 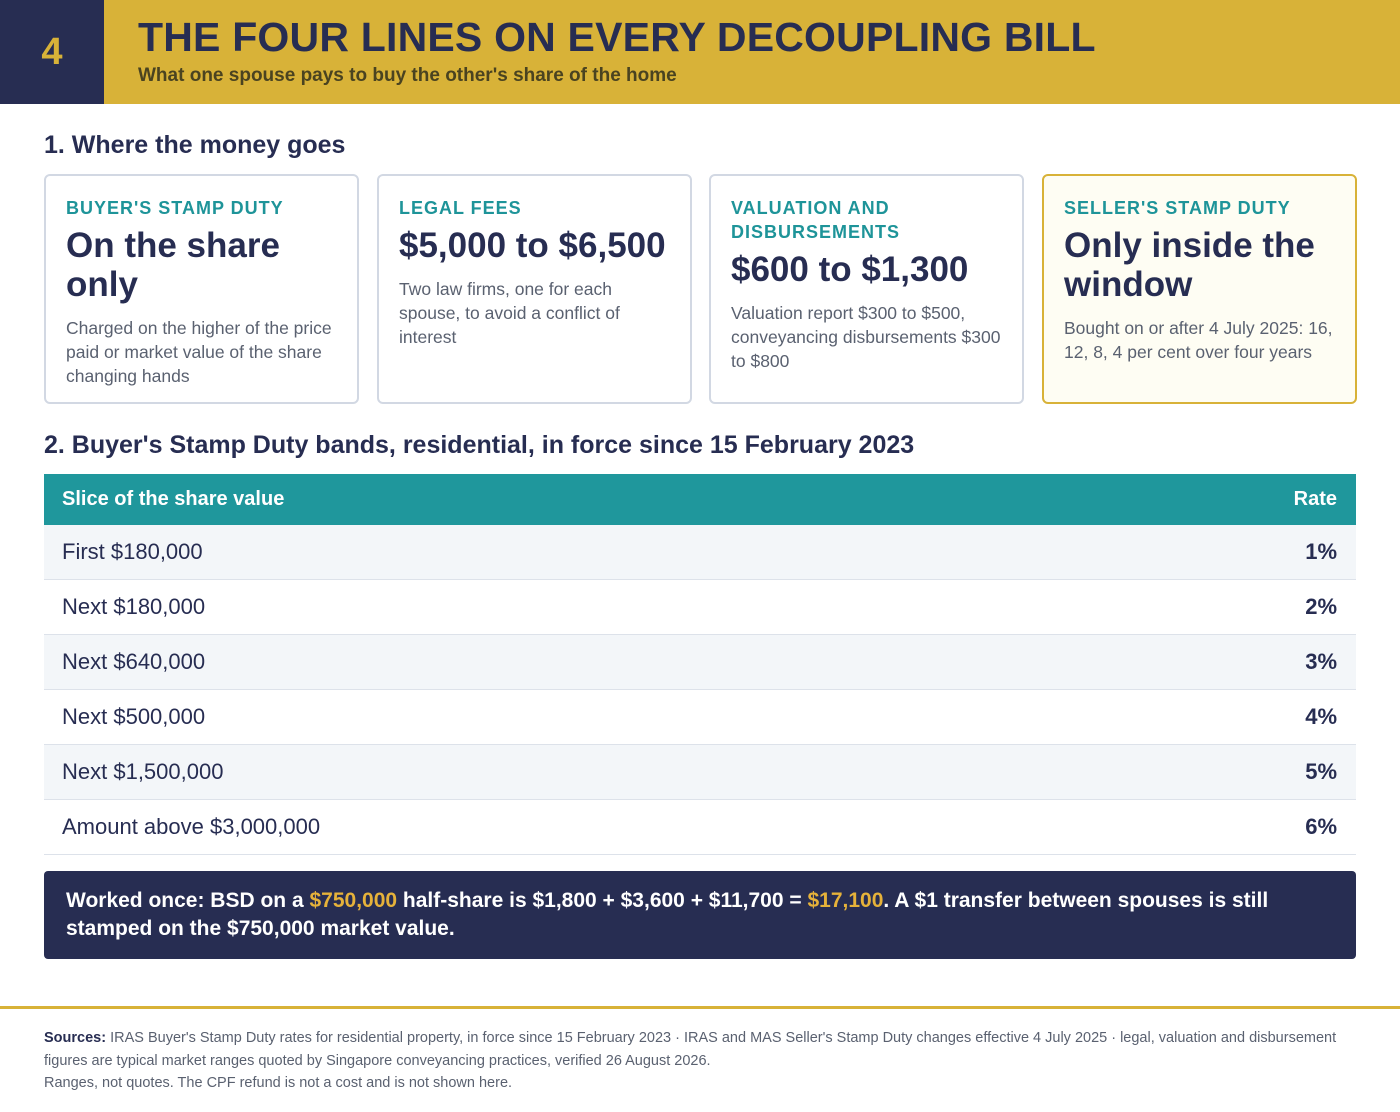 I want to click on table-row: Next $180,000 2%, so click(x=700, y=607).